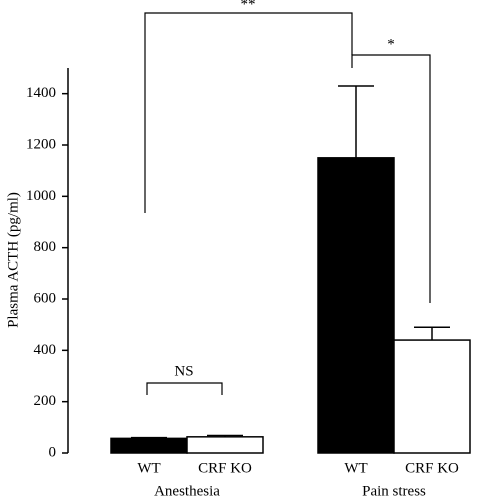 This screenshot has width=493, height=500. Describe the element at coordinates (45, 401) in the screenshot. I see `y-tick-label: 200` at that location.